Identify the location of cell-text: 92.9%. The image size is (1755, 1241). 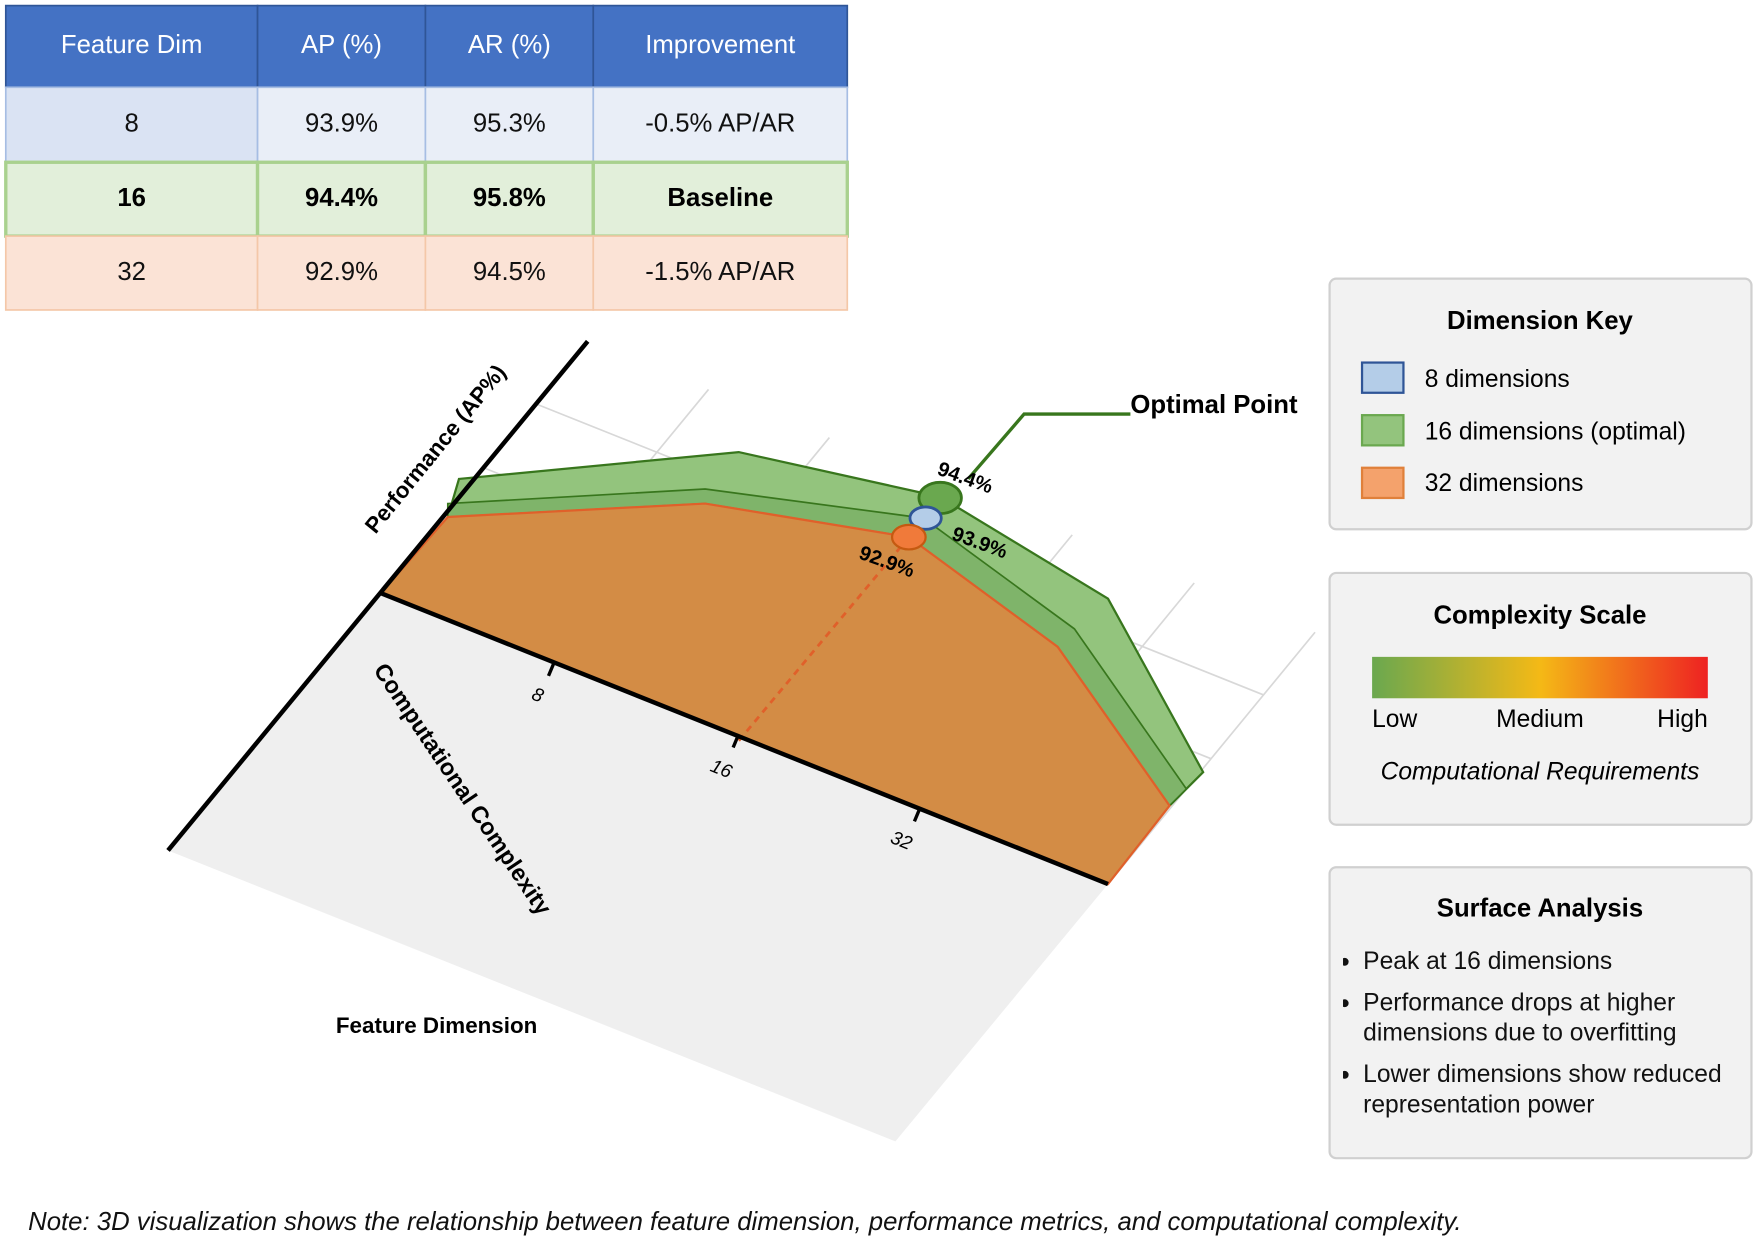
(341, 272).